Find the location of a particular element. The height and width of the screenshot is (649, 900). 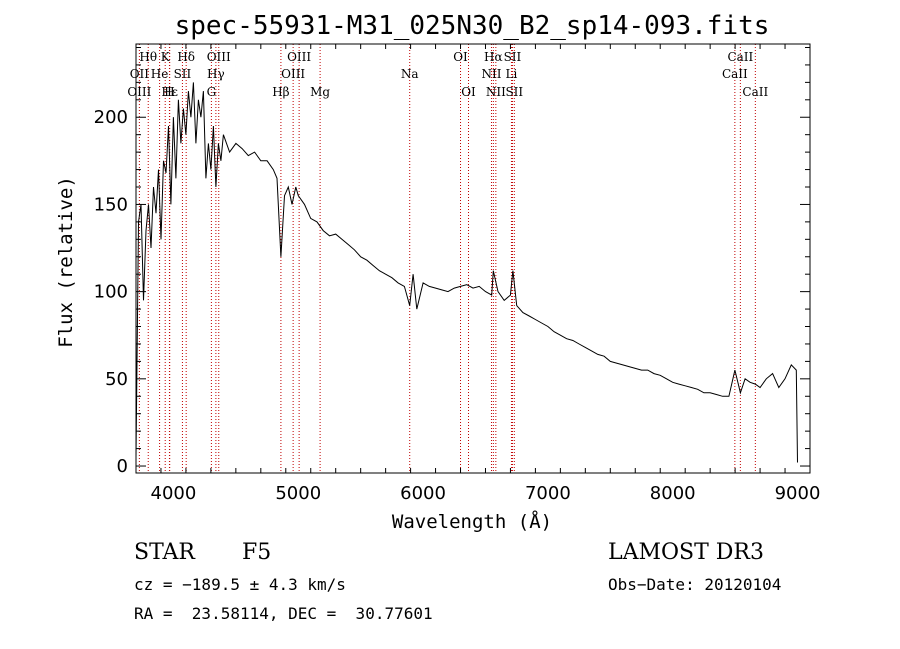

object-type: STAR is located at coordinates (164, 552).